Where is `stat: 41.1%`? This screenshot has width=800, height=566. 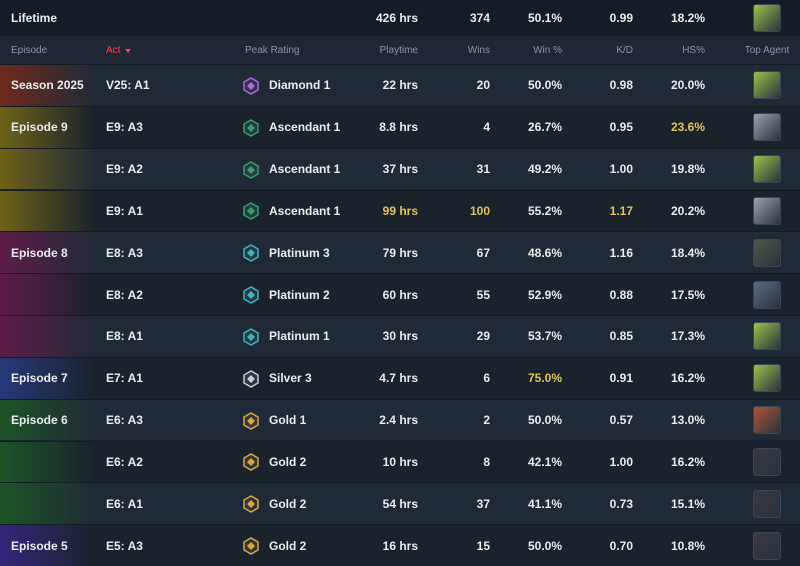
stat: 41.1% is located at coordinates (544, 503).